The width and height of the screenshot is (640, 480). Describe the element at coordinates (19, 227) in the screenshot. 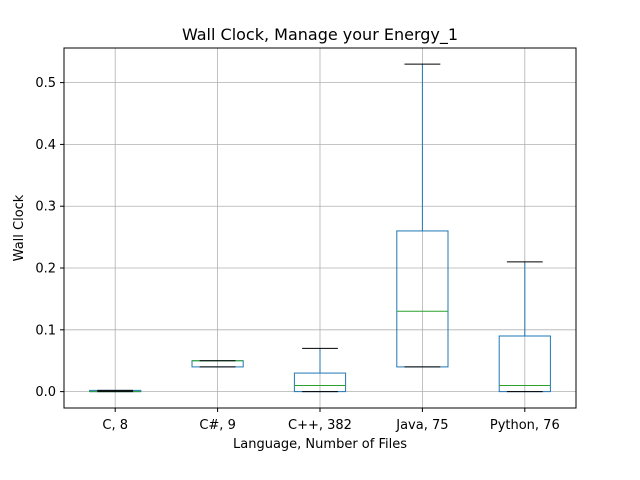

I see `y-axis-label: Wall Clock` at that location.